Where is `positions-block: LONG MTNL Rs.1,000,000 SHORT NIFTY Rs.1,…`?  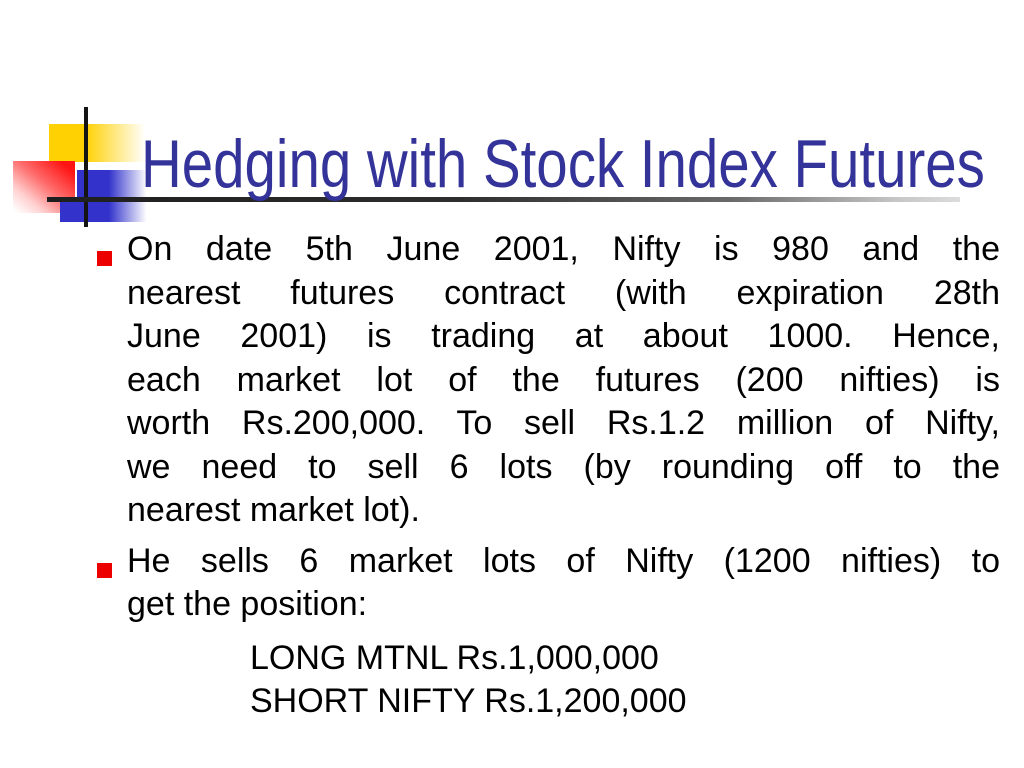 positions-block: LONG MTNL Rs.1,000,000 SHORT NIFTY Rs.1,… is located at coordinates (563, 680).